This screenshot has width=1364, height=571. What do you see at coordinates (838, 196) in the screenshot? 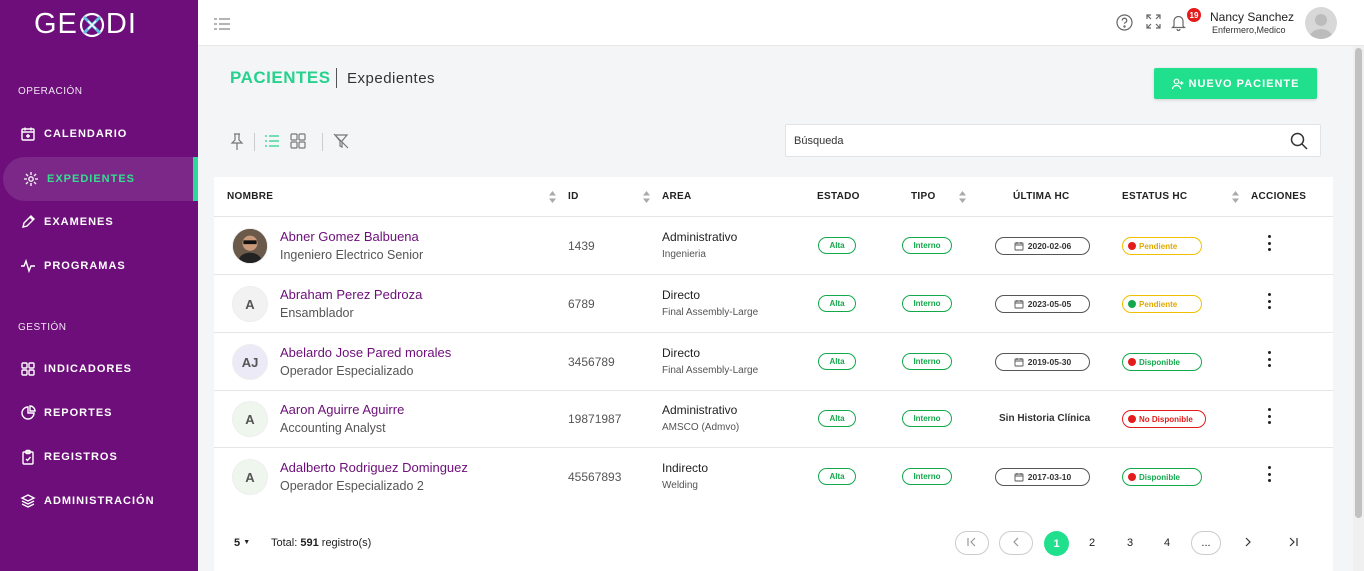
I see `column-header-estado: ESTADO` at bounding box center [838, 196].